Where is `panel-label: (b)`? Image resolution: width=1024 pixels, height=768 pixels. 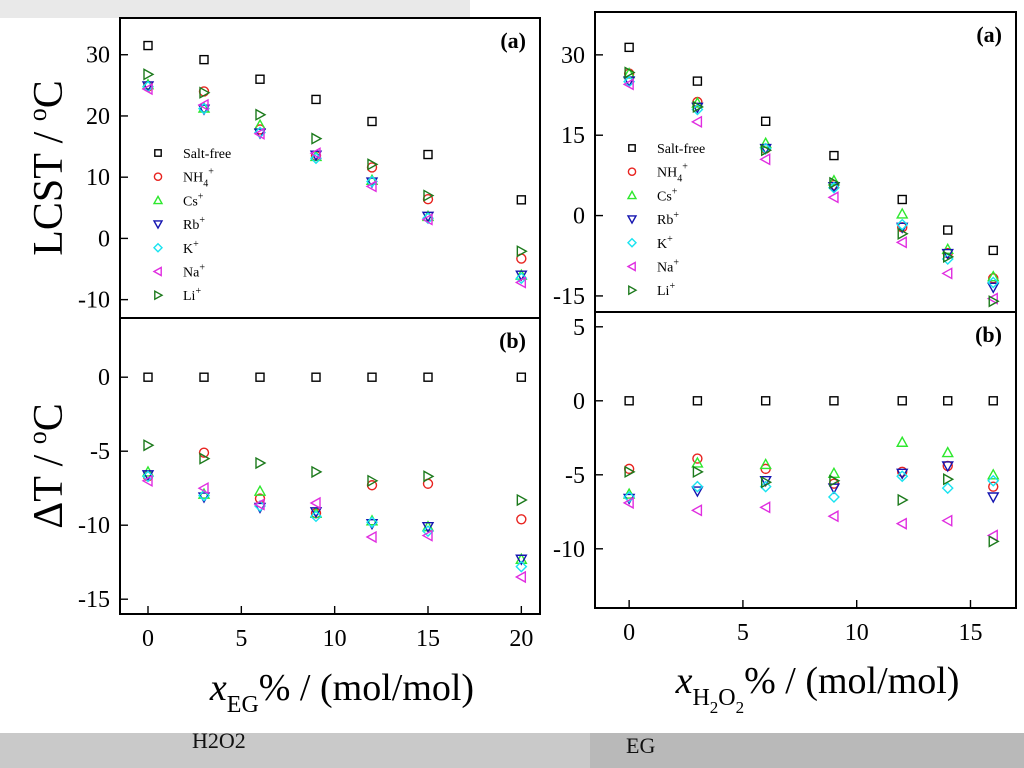
panel-label: (b) is located at coordinates (988, 334).